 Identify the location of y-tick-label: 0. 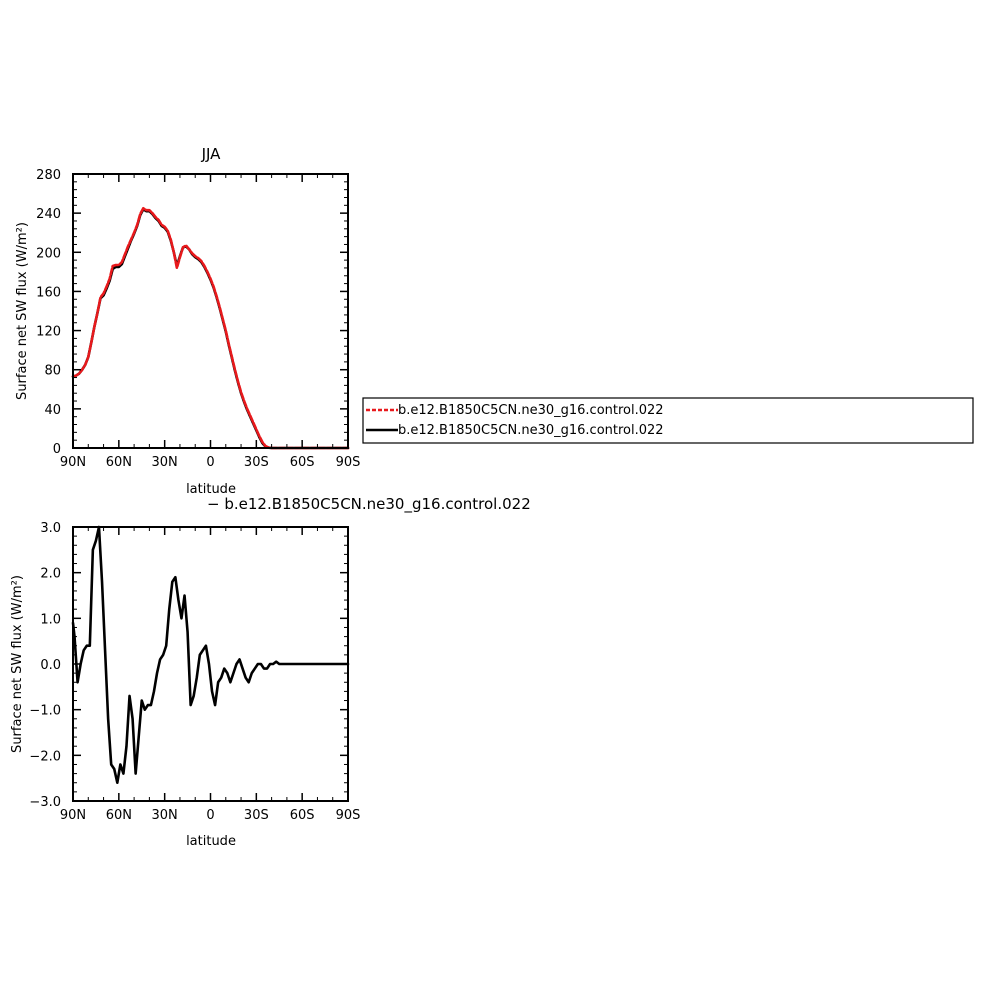
(57, 449).